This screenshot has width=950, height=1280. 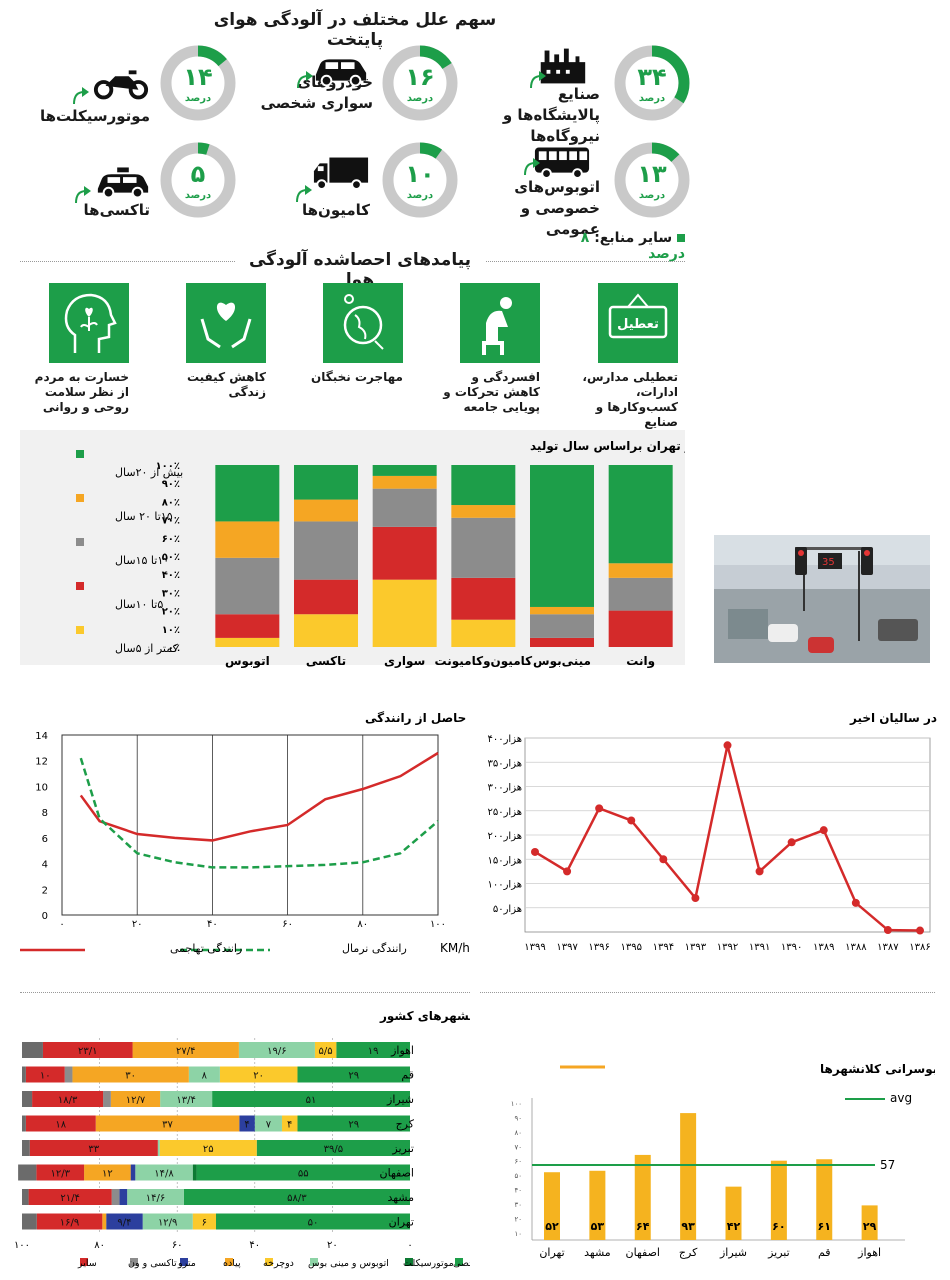 I want to click on y-tick-label: ۱۰, so click(x=518, y=1234).